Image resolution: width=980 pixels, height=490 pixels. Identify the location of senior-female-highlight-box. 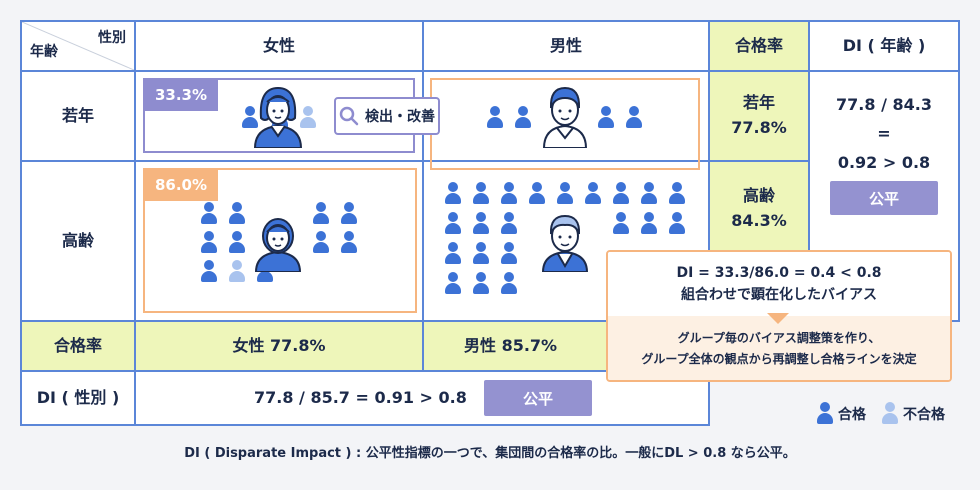
(280, 240).